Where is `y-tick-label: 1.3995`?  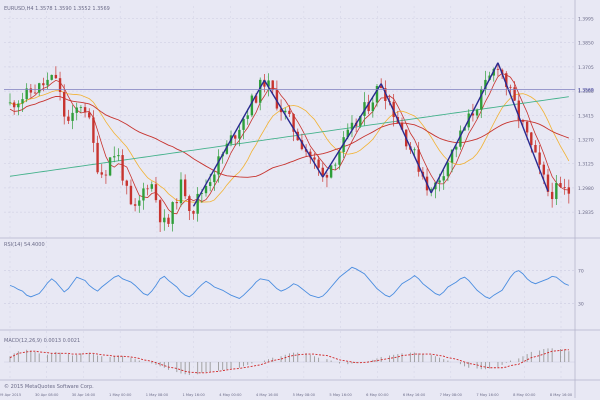 y-tick-label: 1.3995 is located at coordinates (586, 20).